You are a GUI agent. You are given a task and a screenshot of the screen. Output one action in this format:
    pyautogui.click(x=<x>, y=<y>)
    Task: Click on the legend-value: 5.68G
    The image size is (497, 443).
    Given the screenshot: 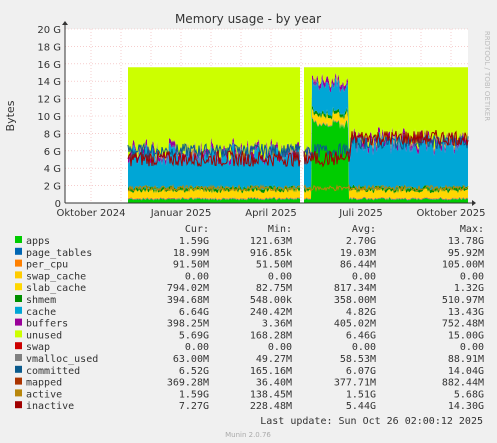 What is the action you would take?
    pyautogui.click(x=469, y=394)
    